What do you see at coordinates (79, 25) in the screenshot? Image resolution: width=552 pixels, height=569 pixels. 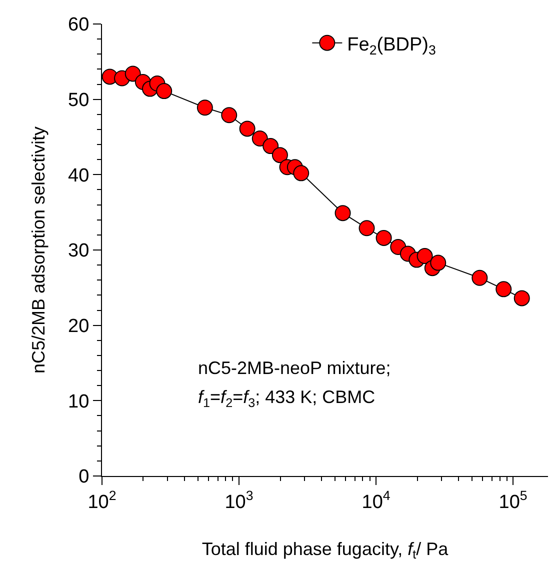 I see `y-tick-label: 60` at bounding box center [79, 25].